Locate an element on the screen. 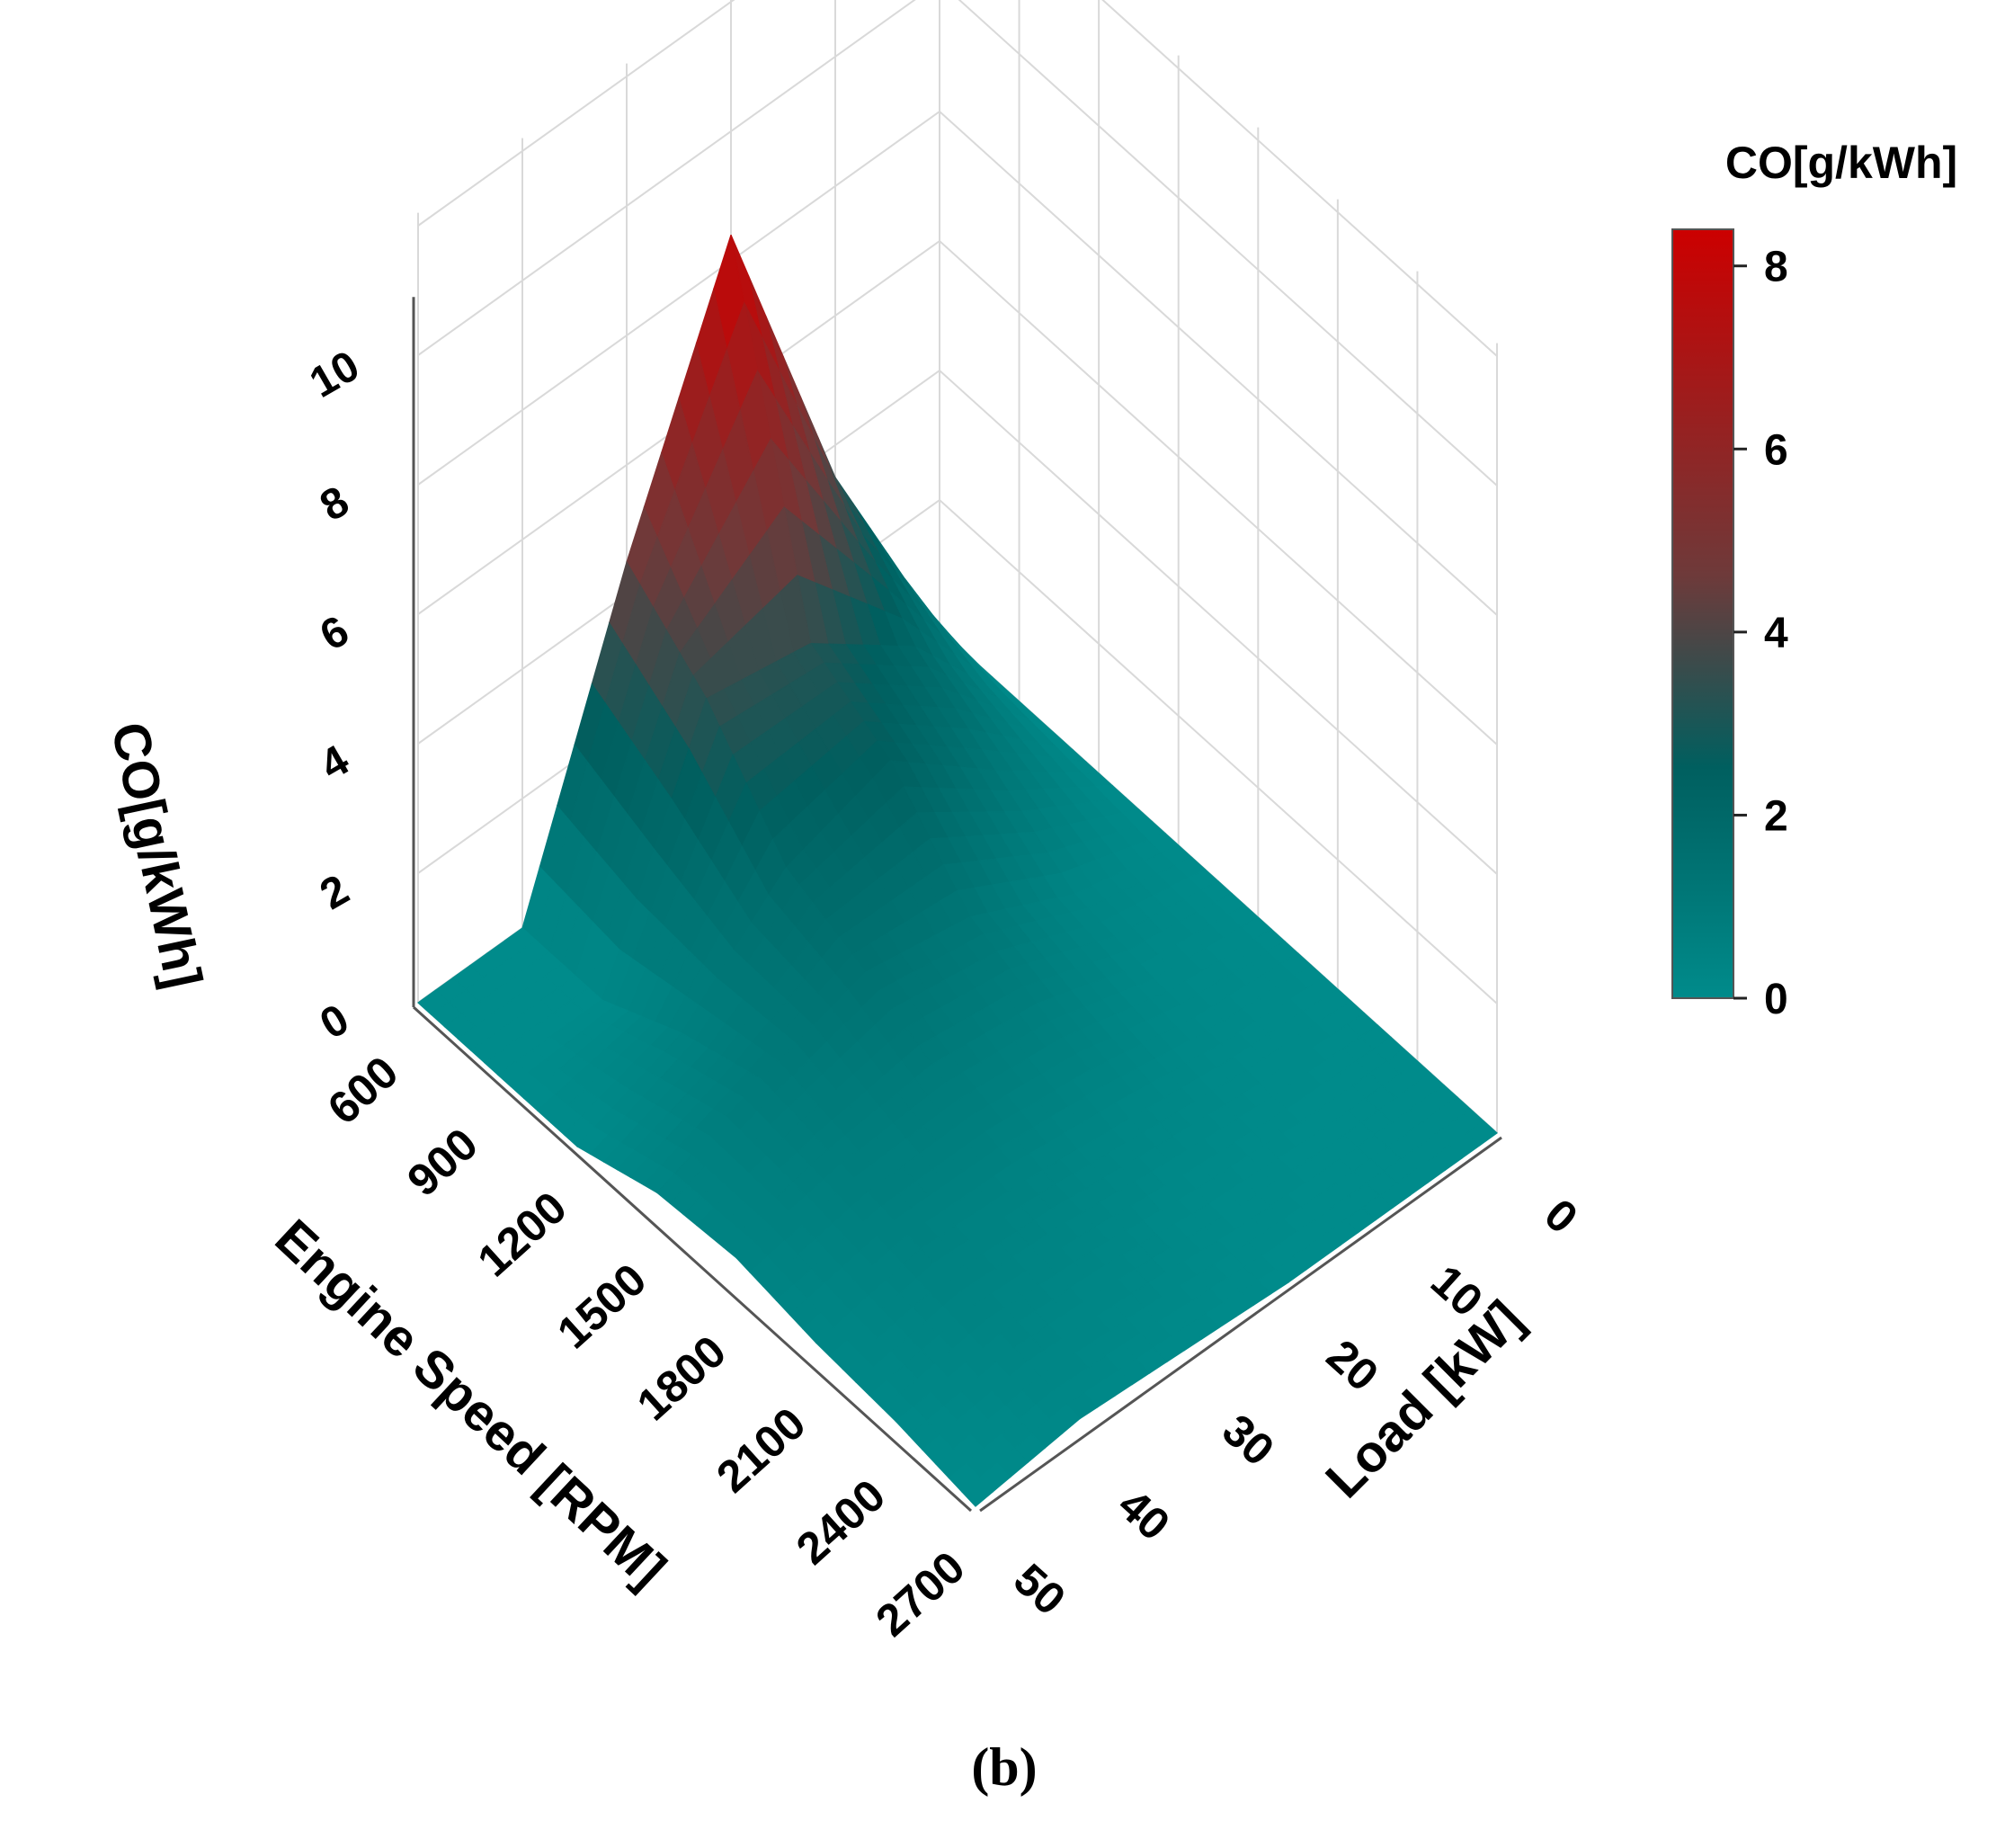 Image resolution: width=2005 pixels, height=1848 pixels. x-tick-label: 900 is located at coordinates (441, 1163).